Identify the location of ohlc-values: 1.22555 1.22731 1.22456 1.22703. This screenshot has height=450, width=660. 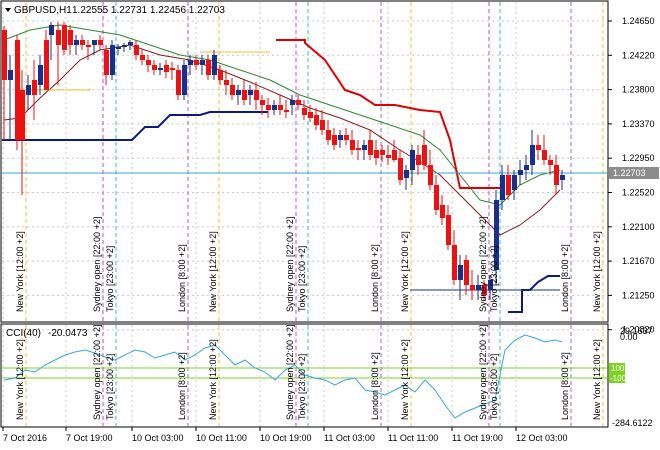
(148, 10).